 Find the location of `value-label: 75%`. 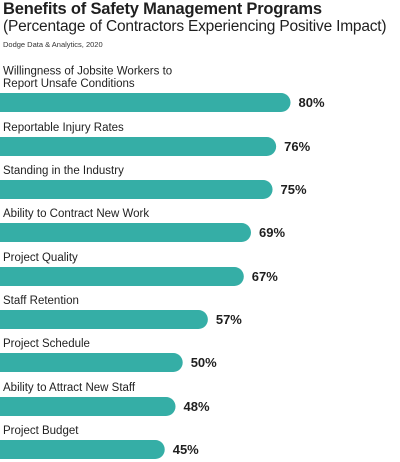

value-label: 75% is located at coordinates (294, 189).